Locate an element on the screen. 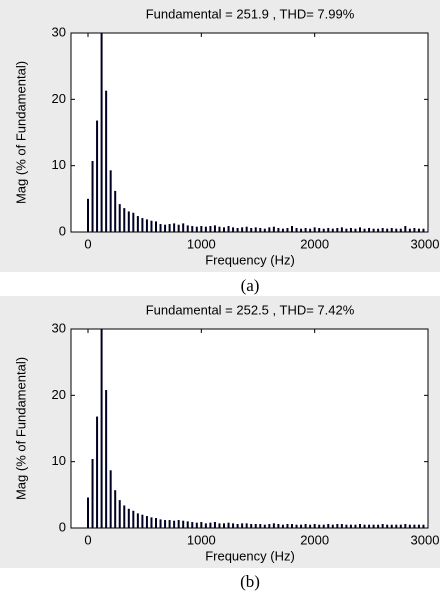  x-axis-label: Frequency (Hz) is located at coordinates (250, 555).